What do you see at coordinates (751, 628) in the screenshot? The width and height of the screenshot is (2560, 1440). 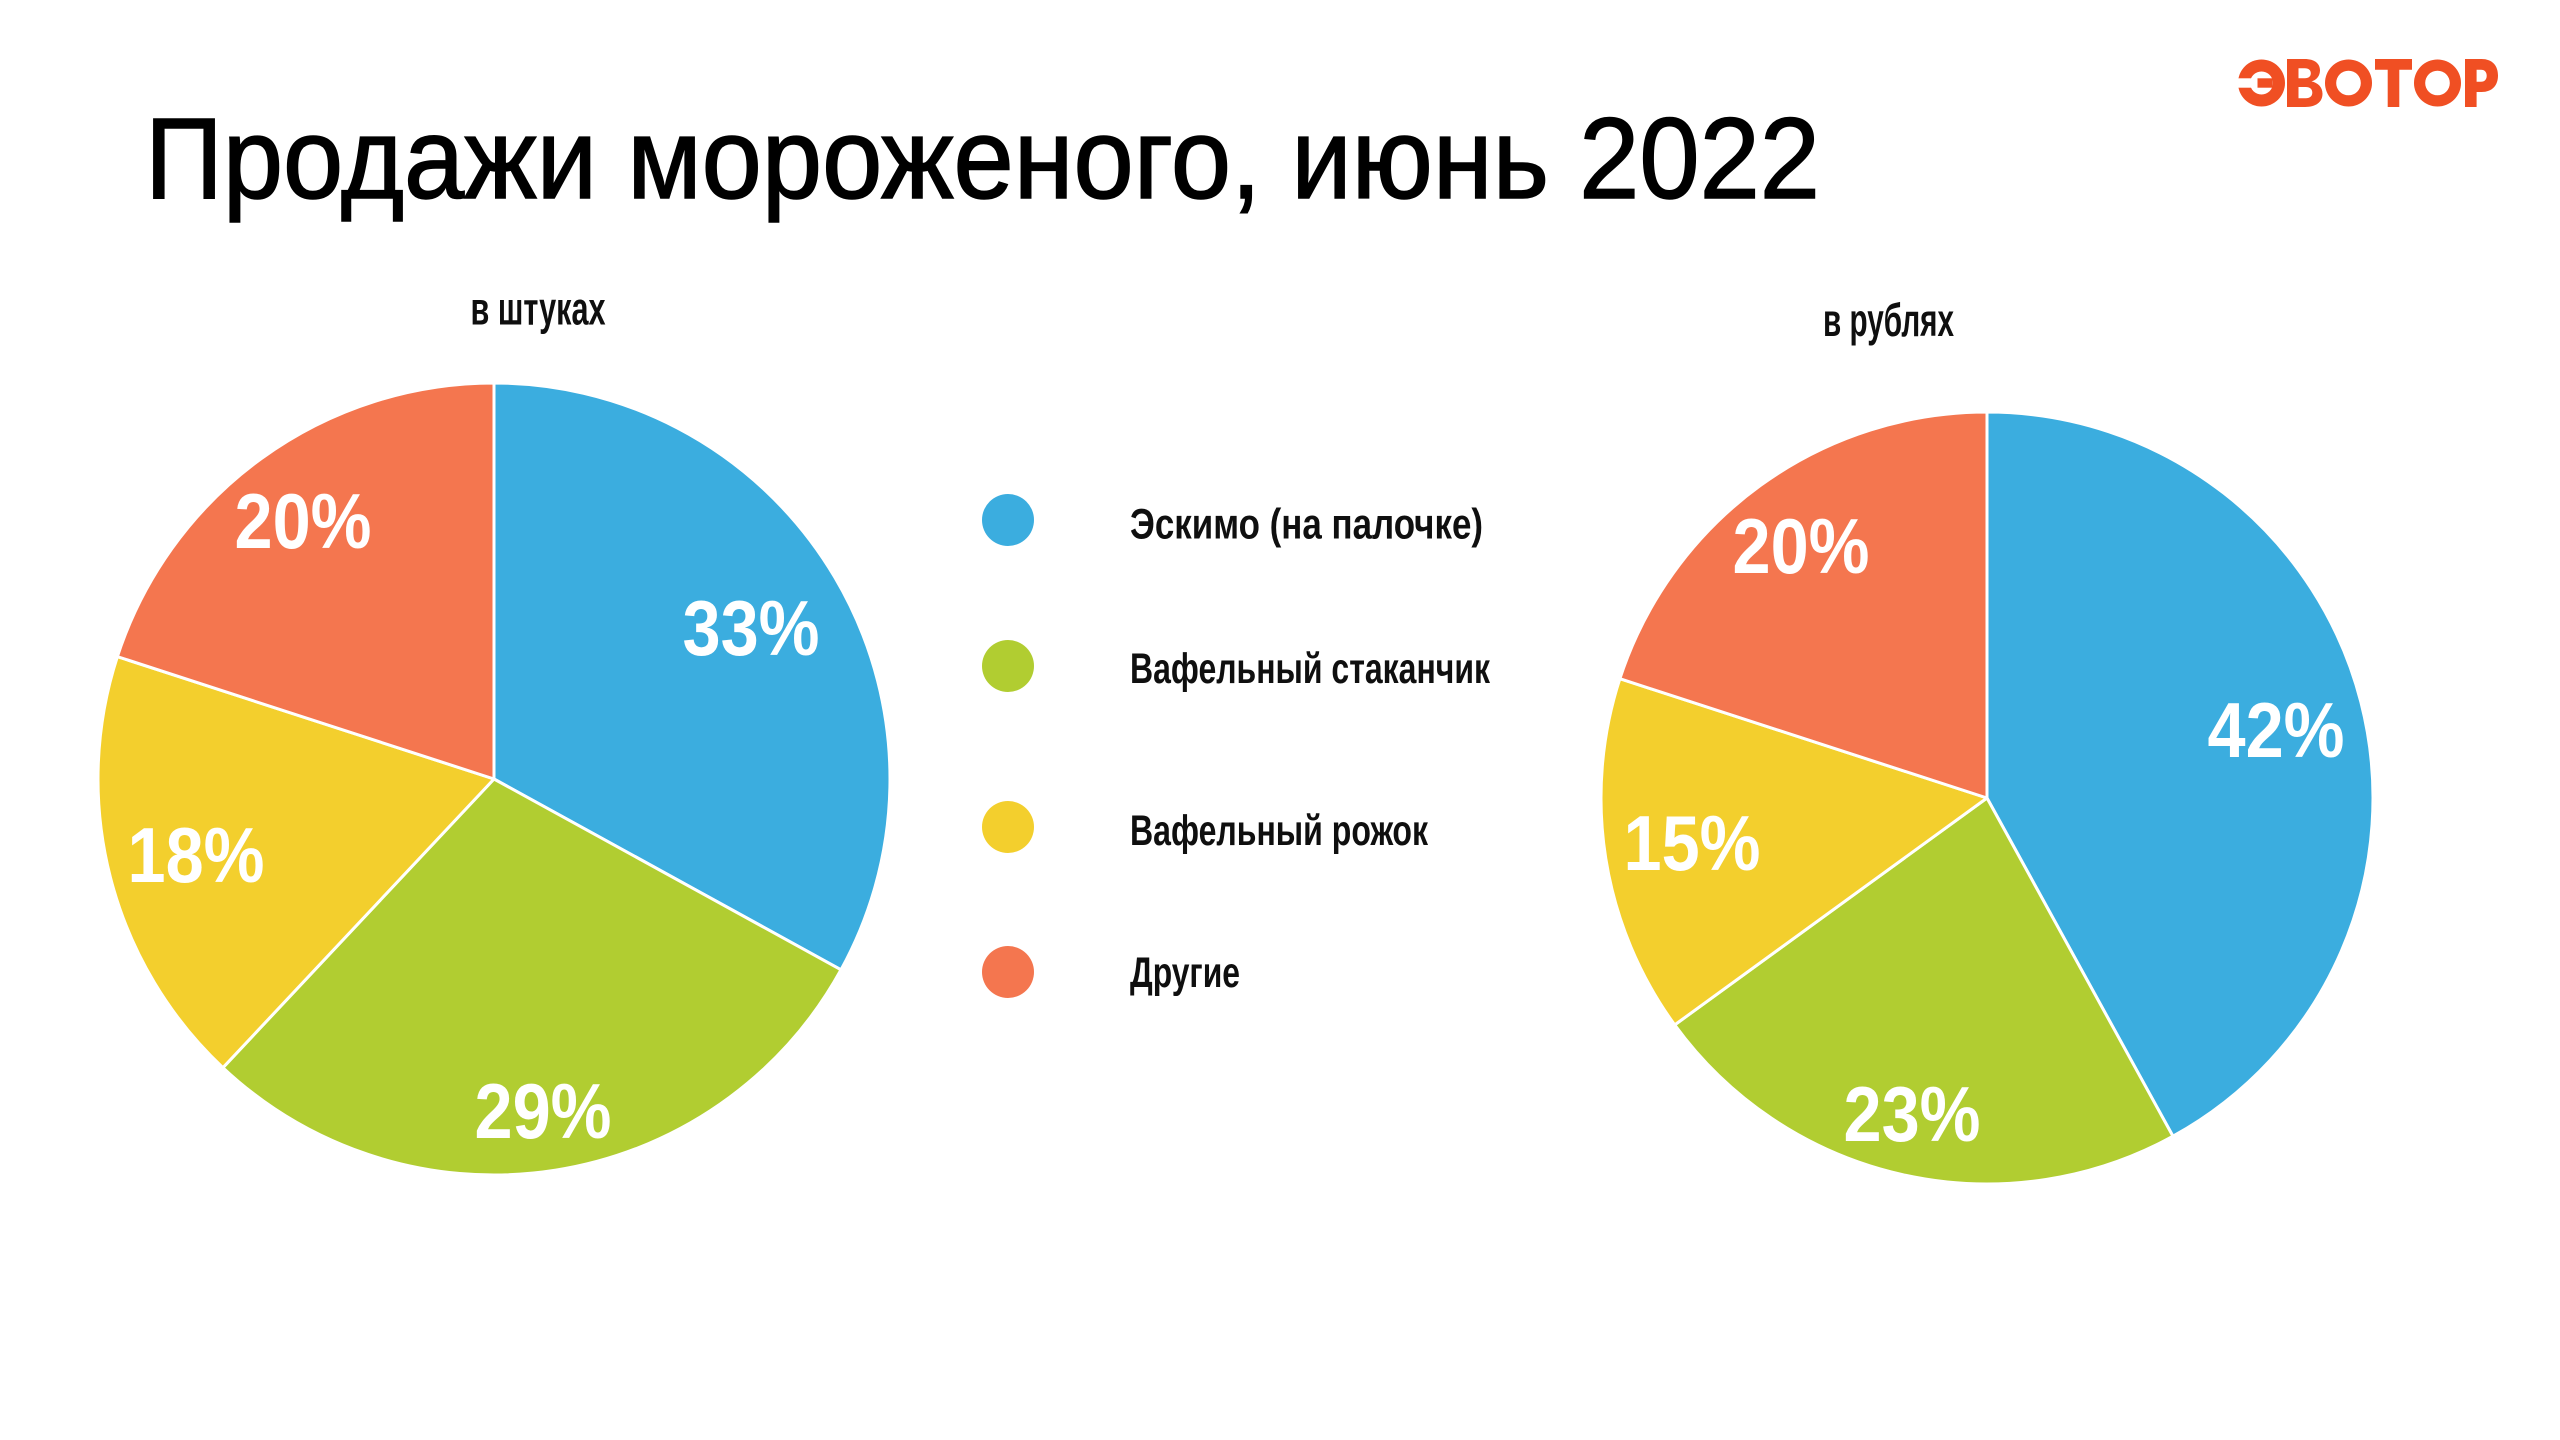 I see `svg-text: 33%` at bounding box center [751, 628].